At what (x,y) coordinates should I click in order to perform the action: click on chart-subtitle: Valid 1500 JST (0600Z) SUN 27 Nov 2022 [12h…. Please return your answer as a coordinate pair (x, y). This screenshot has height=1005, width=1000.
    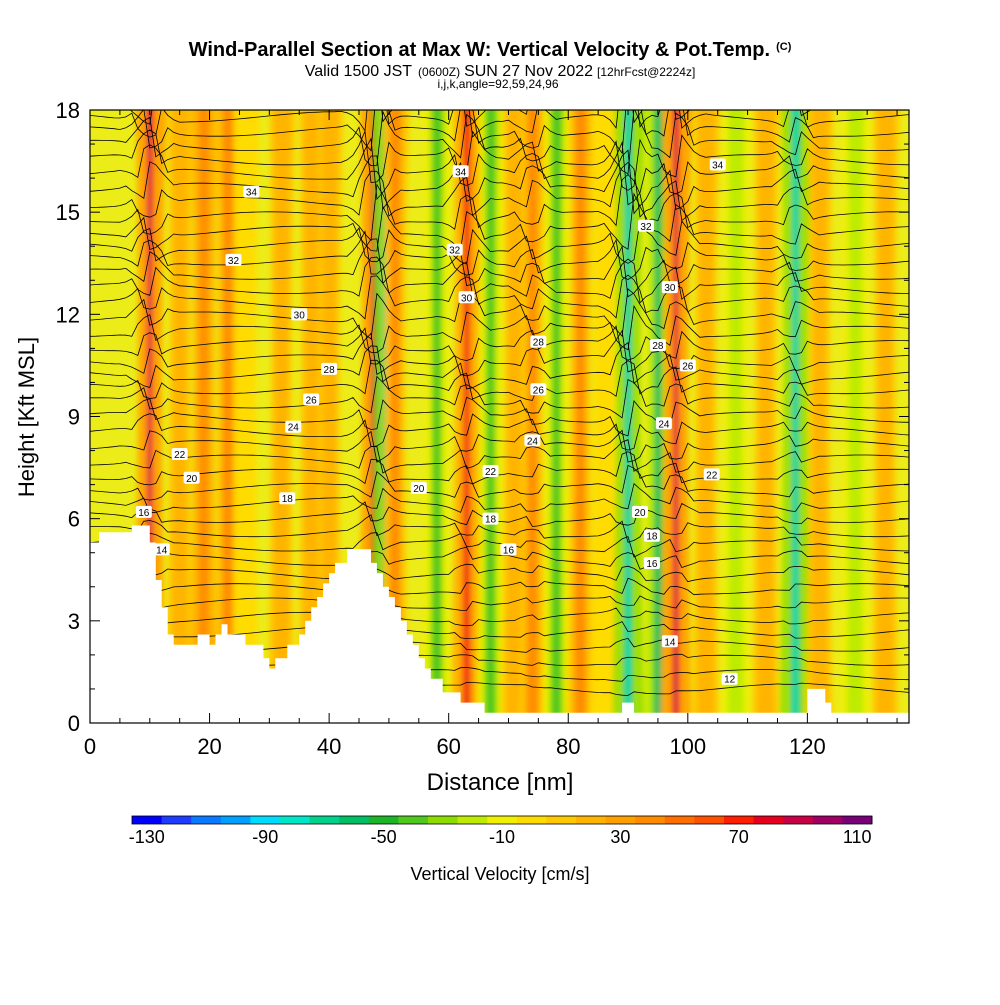
    Looking at the image, I should click on (500, 71).